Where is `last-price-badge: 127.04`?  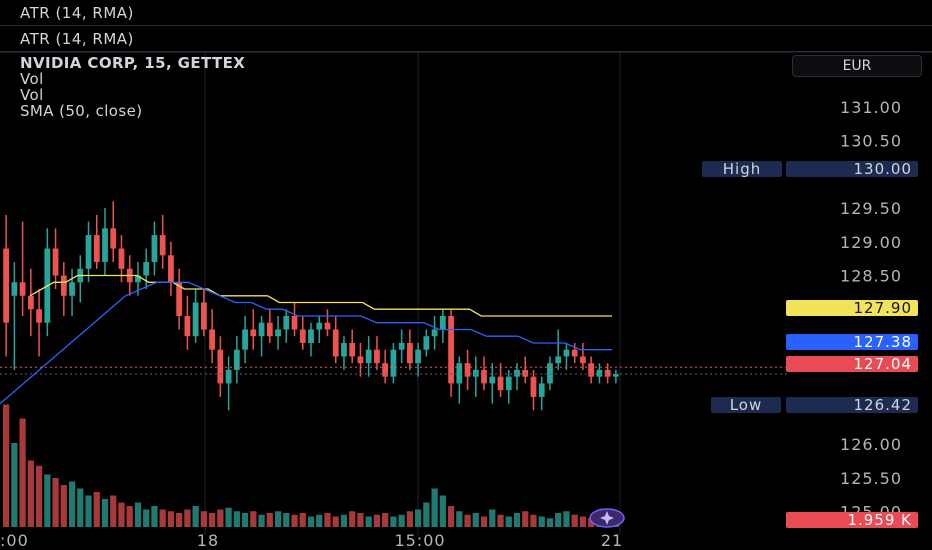
last-price-badge: 127.04 is located at coordinates (883, 364).